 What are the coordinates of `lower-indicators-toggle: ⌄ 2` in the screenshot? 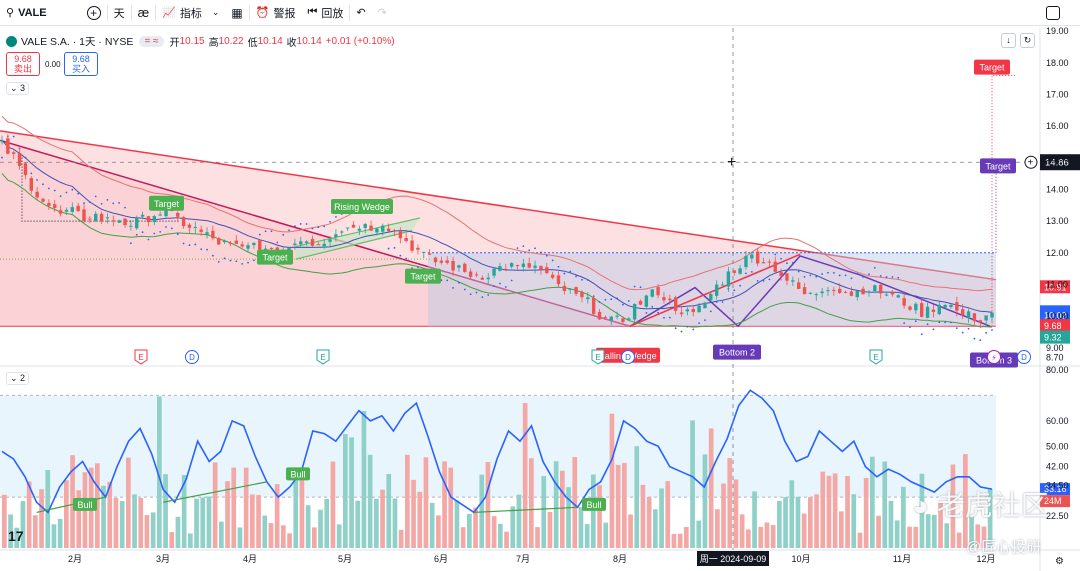 It's located at (18, 378).